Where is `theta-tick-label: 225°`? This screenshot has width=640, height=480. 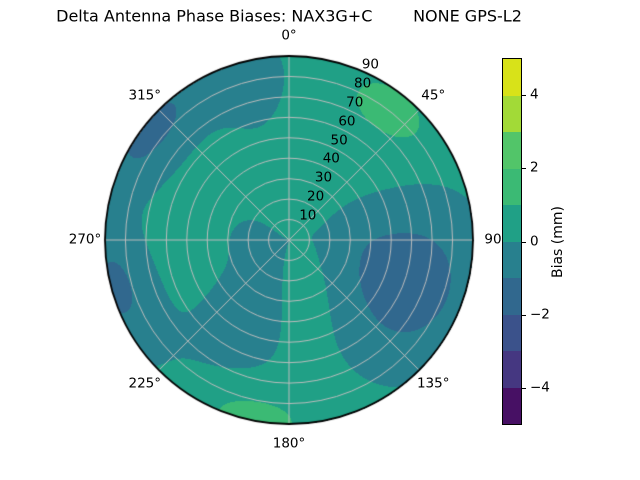
theta-tick-label: 225° is located at coordinates (145, 383).